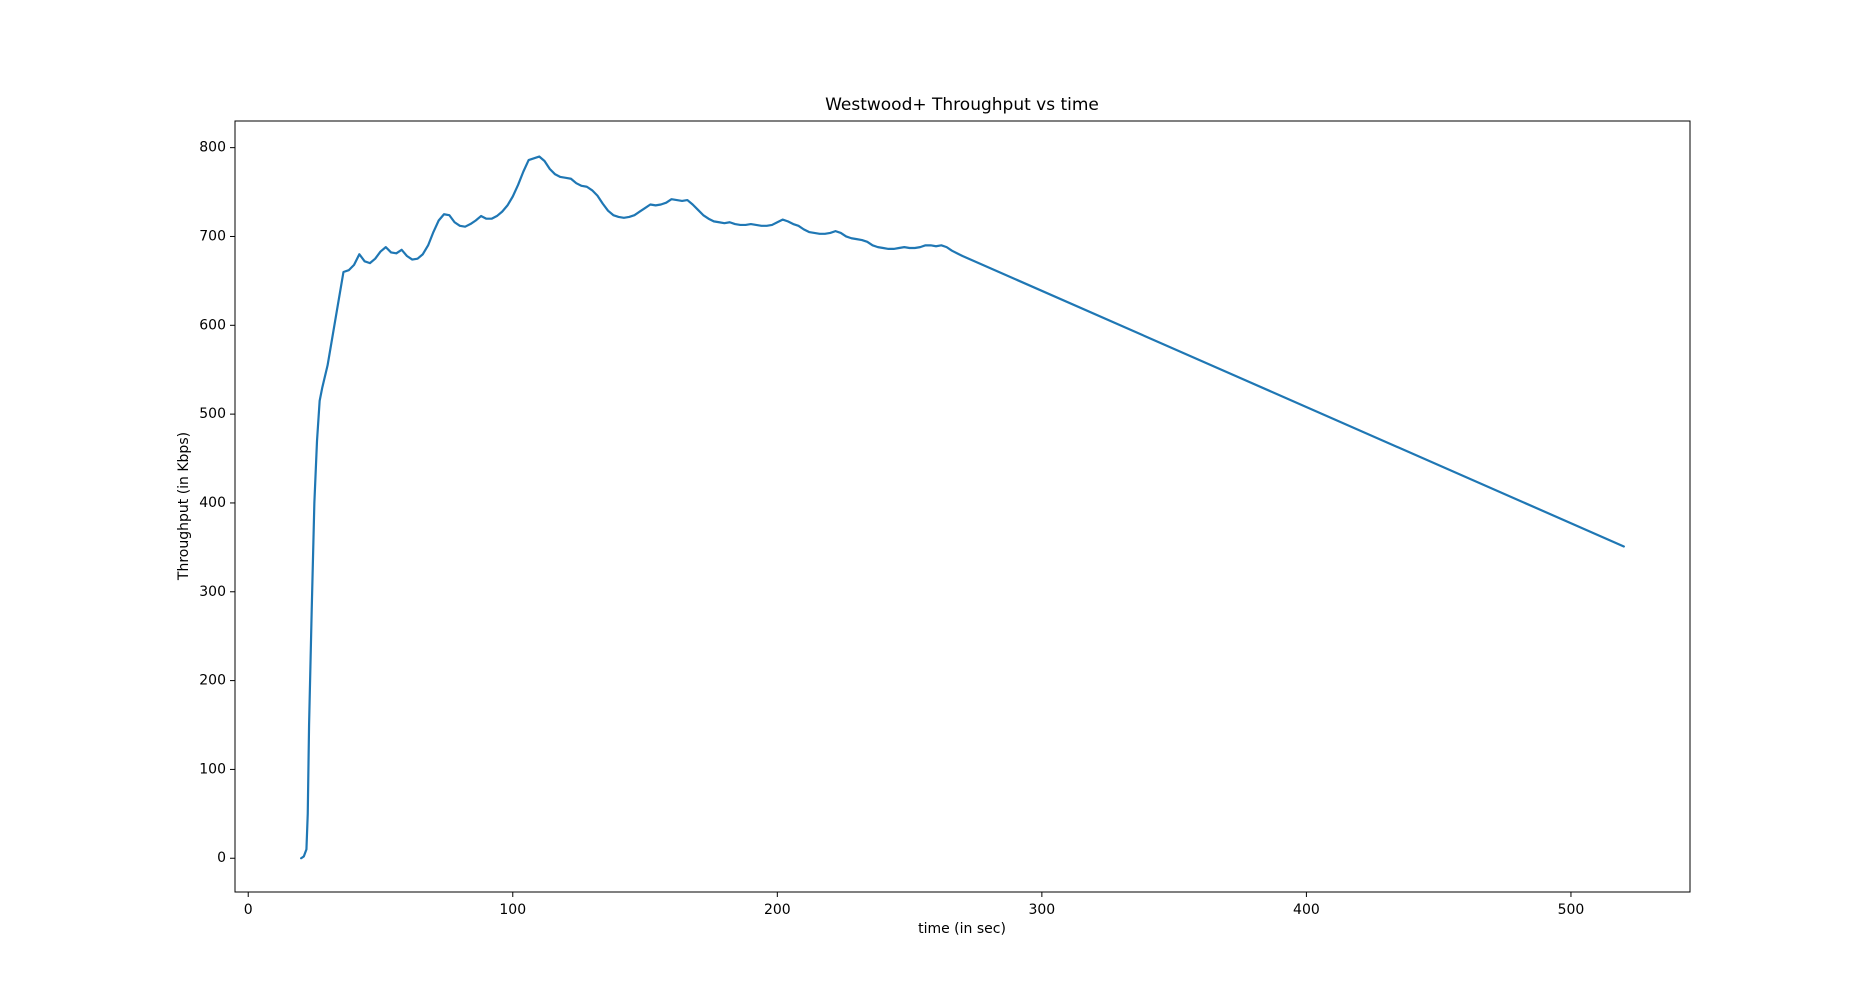  Describe the element at coordinates (212, 769) in the screenshot. I see `y-tick-label: 100` at that location.